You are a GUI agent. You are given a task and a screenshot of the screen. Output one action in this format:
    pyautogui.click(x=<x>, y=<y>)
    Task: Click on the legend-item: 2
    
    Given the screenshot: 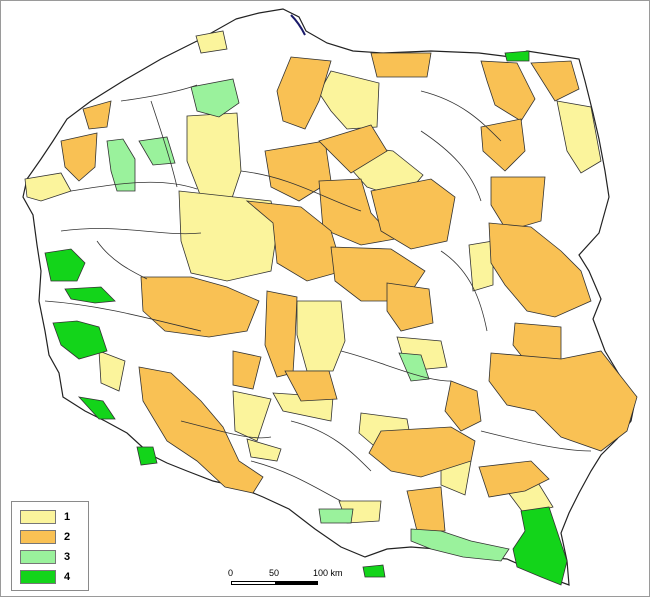 What is the action you would take?
    pyautogui.click(x=45, y=537)
    